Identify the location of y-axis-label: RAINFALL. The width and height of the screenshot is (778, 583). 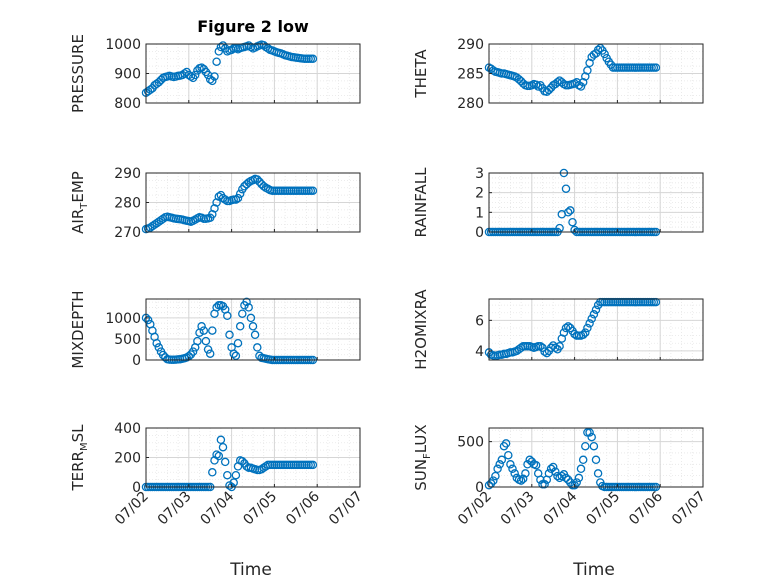
(421, 202).